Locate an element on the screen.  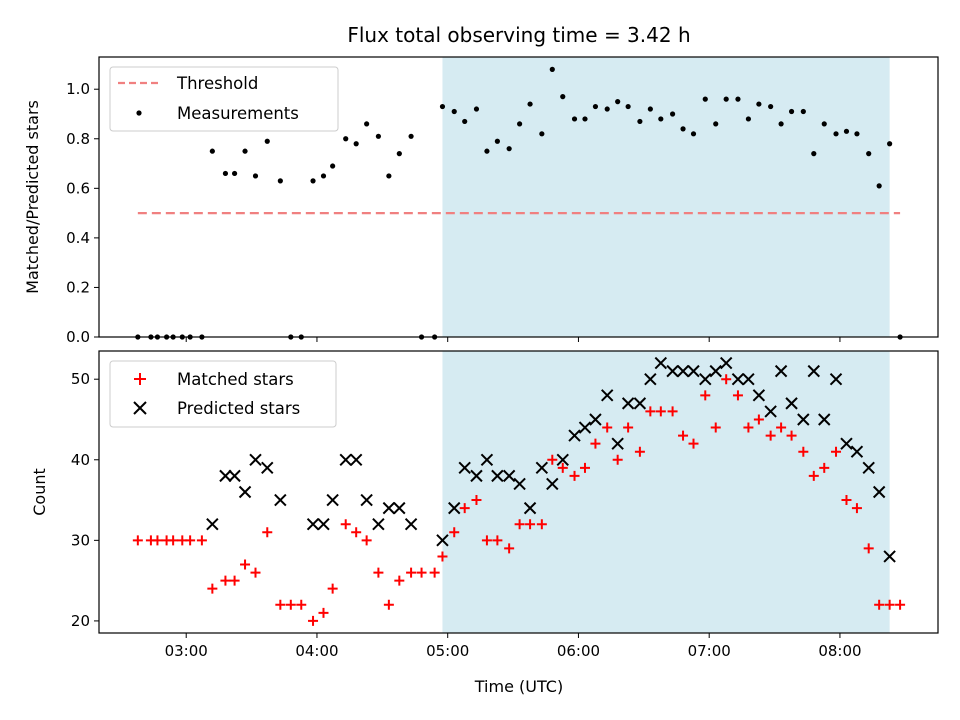
x-tick-label: 06:00 is located at coordinates (578, 651).